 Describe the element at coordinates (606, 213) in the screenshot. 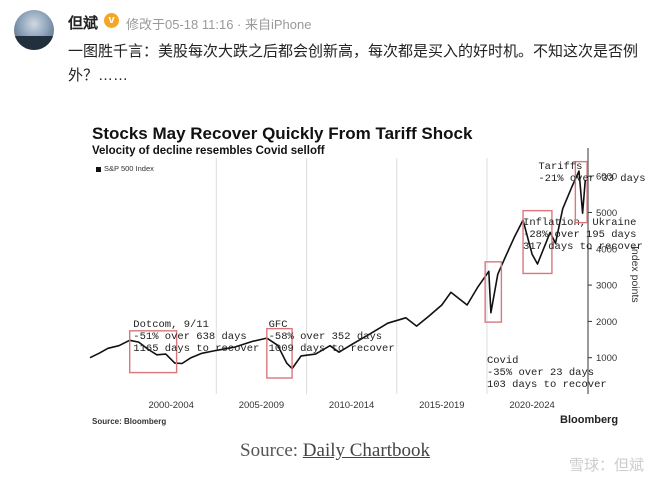

I see `y-tick-label: 5000` at that location.